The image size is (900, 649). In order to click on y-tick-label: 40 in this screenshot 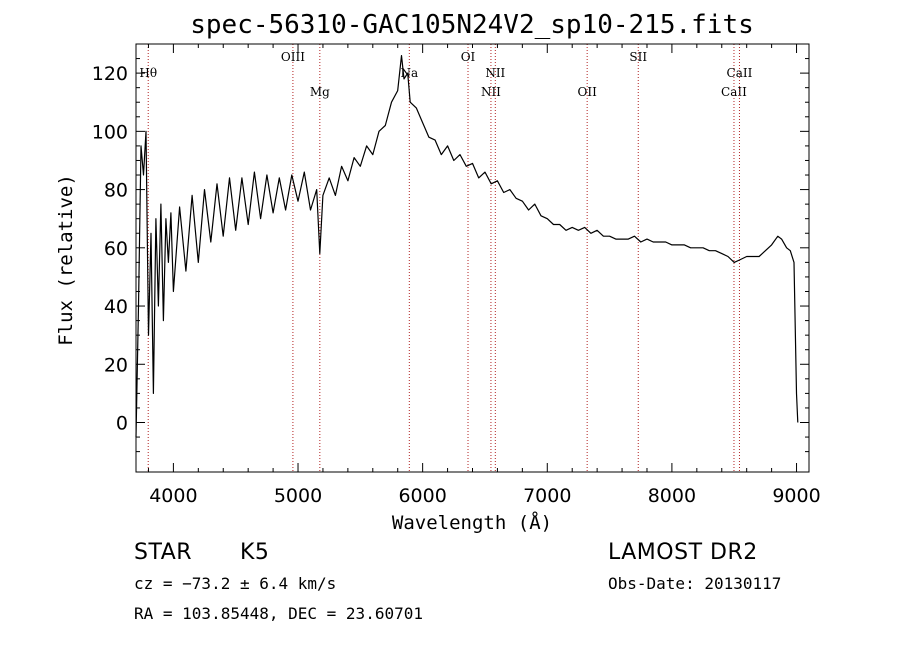, I will do `click(116, 307)`.